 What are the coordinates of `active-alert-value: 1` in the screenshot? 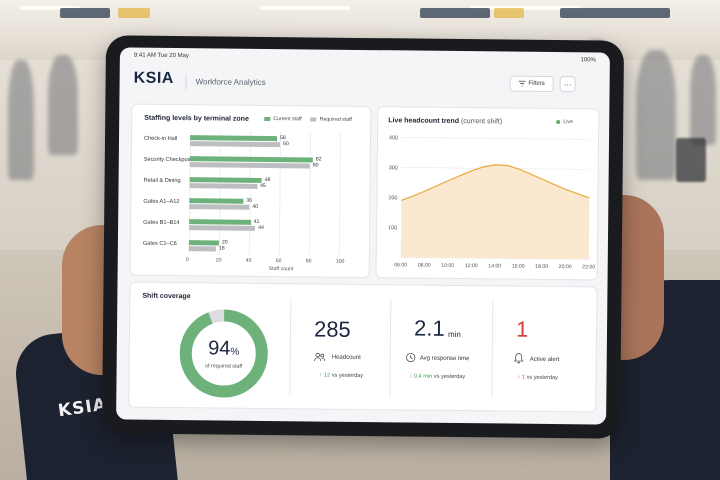 It's located at (522, 329).